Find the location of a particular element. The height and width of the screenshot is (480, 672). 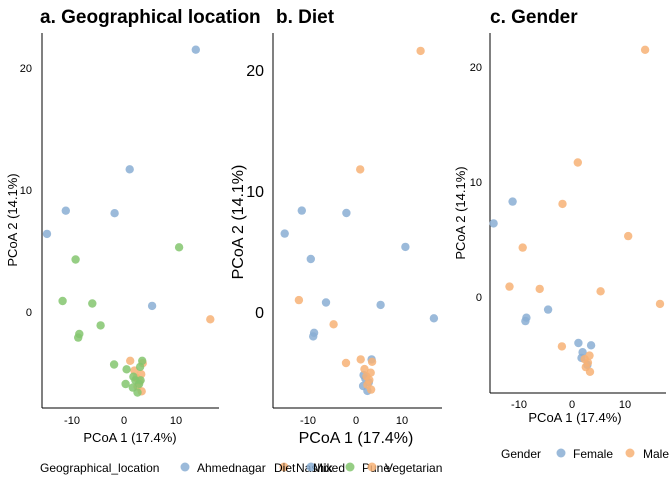

panel-a-xtick-neg10: -10 is located at coordinates (72, 421).